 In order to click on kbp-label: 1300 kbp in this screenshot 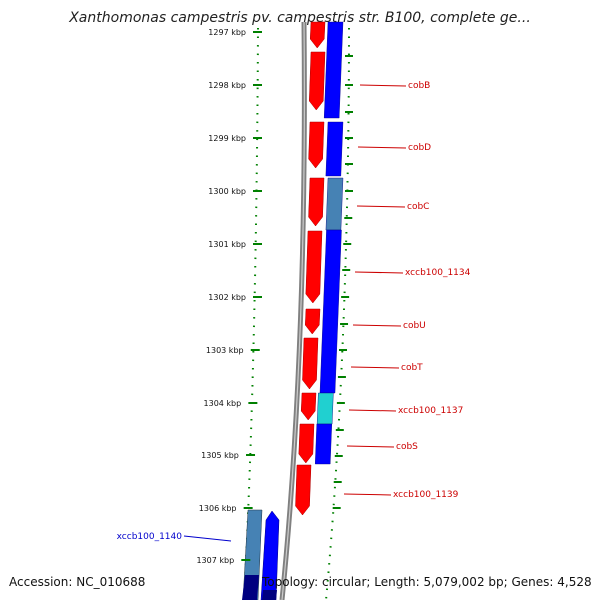, I will do `click(227, 191)`.